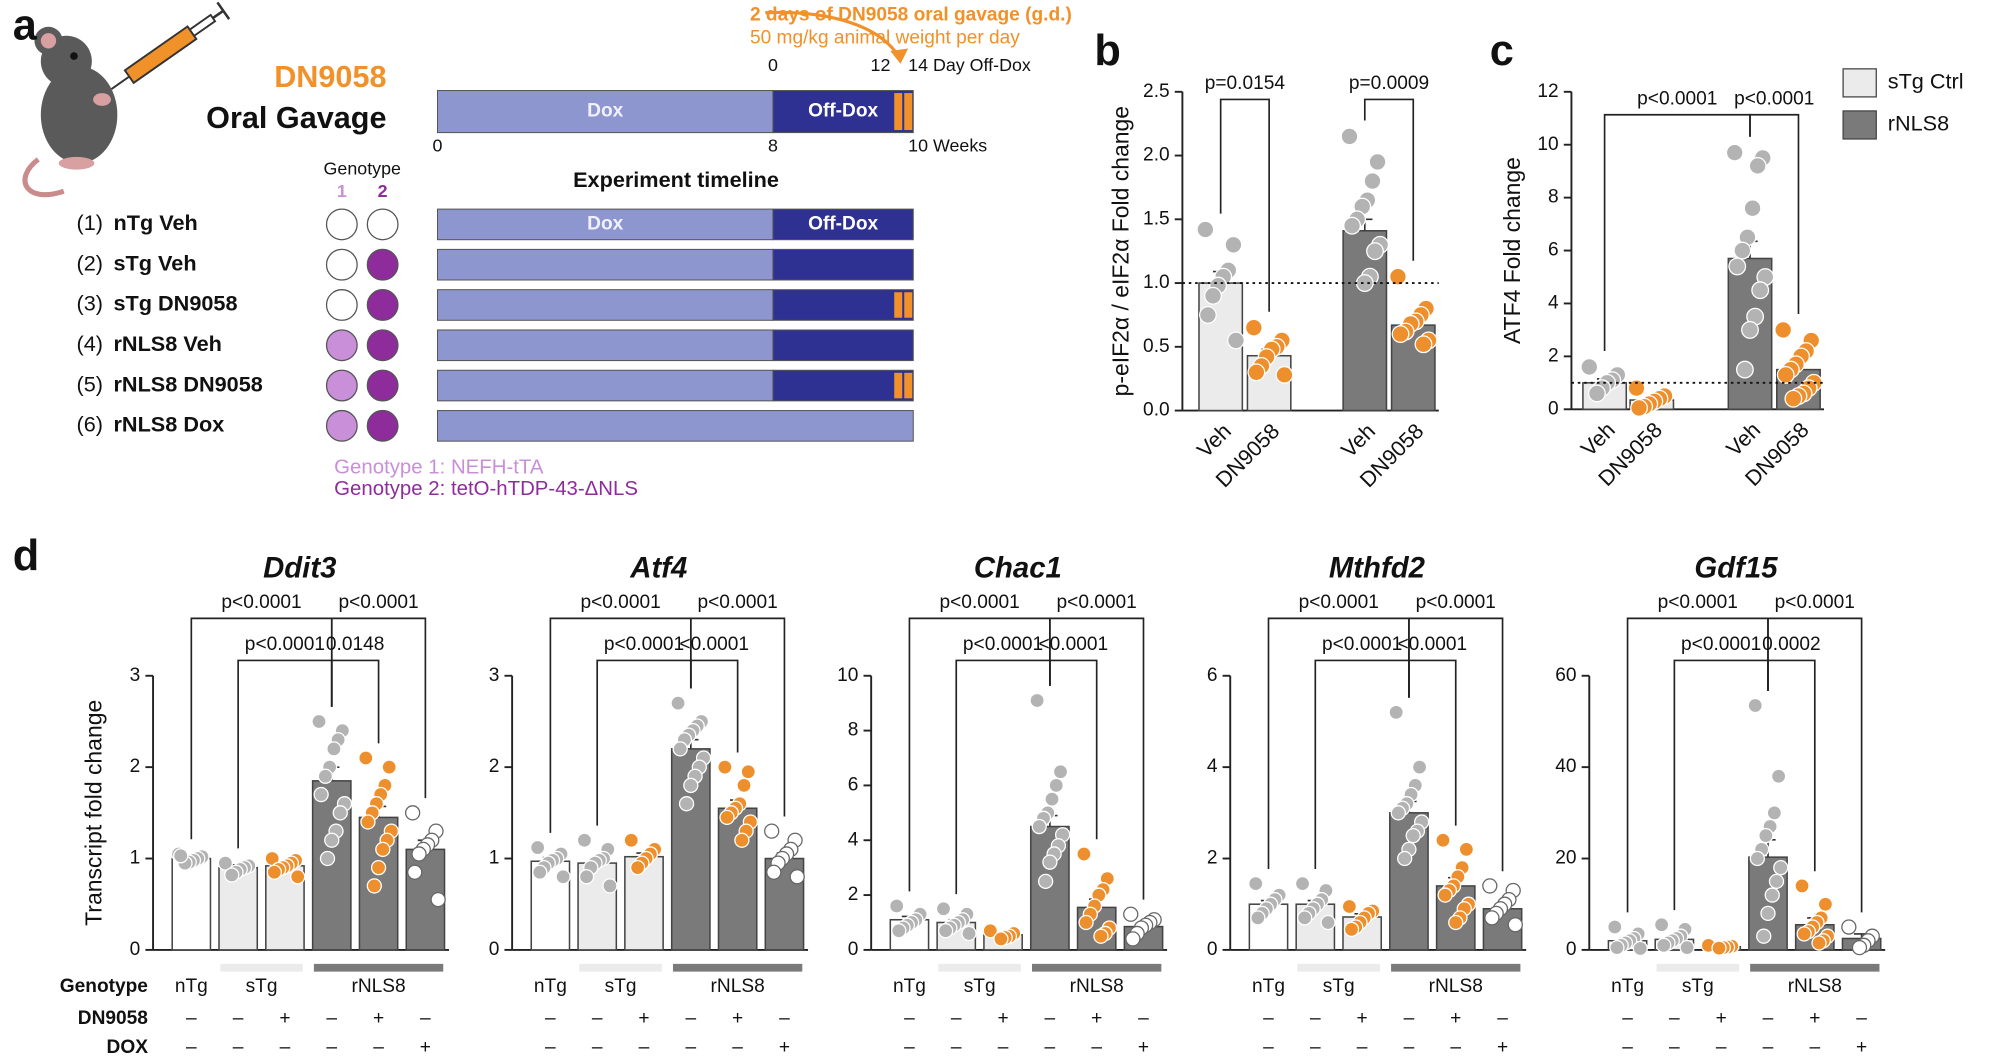  What do you see at coordinates (465, 99) in the screenshot?
I see `mouse-illustration` at bounding box center [465, 99].